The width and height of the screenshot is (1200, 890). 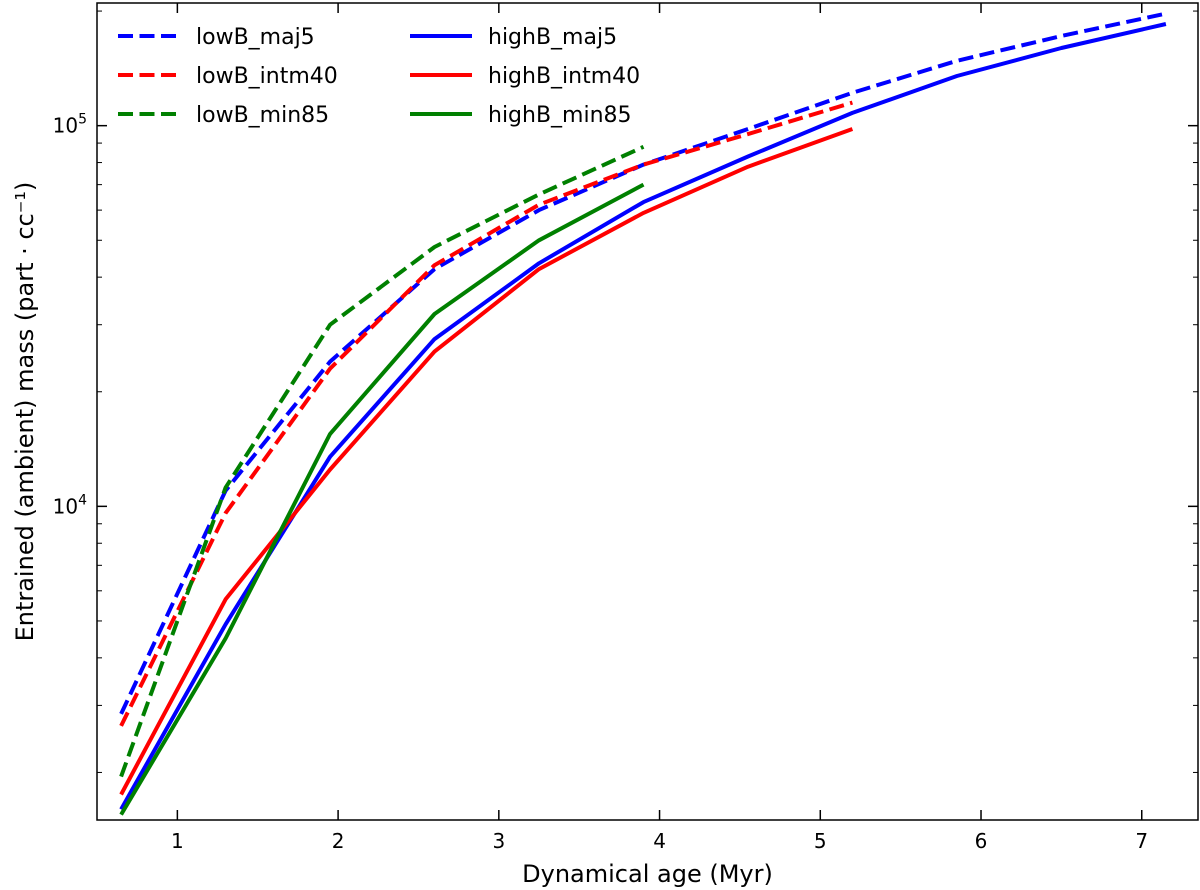 What do you see at coordinates (25, 412) in the screenshot?
I see `y-axis-label: Entrained (ambient) mass (part · cc⁻¹)` at bounding box center [25, 412].